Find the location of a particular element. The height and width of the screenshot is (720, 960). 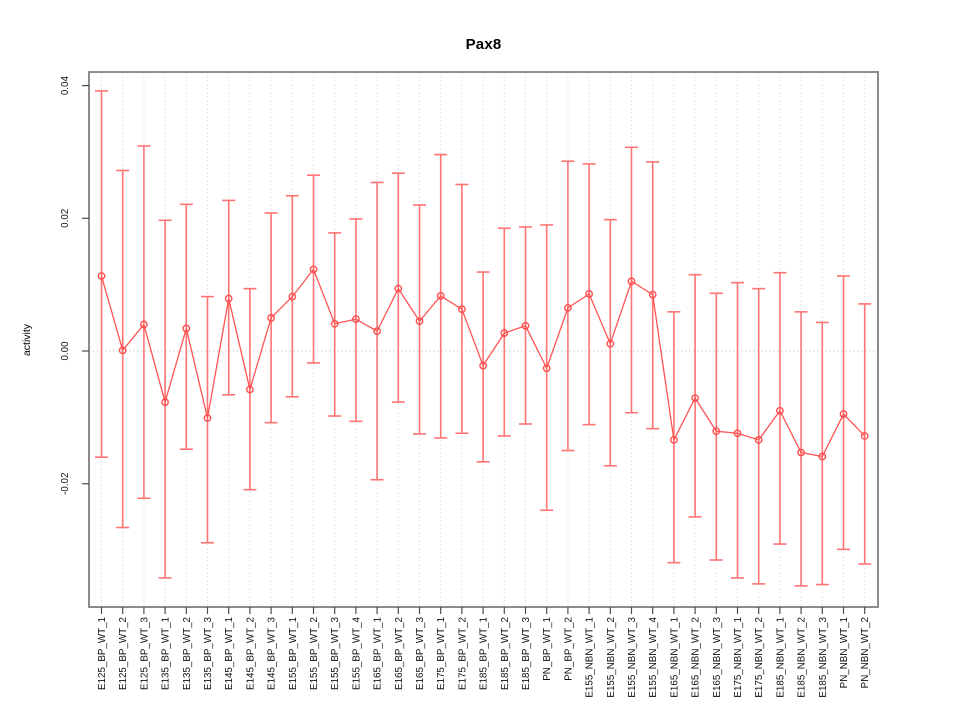

x-category-label: E165_NBN_WT_2 is located at coordinates (696, 657).